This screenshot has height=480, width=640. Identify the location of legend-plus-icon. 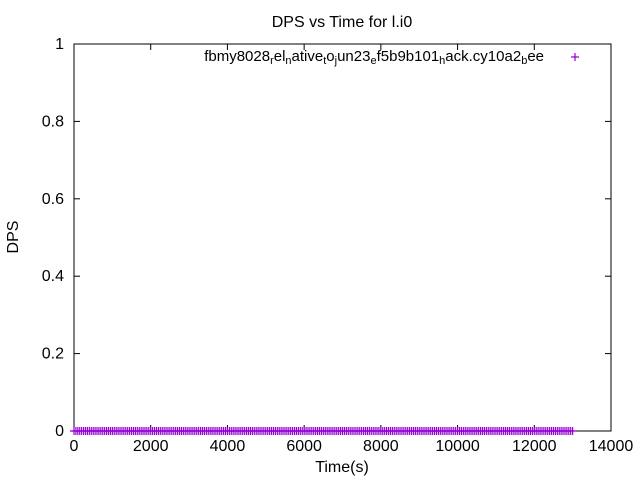
(575, 57).